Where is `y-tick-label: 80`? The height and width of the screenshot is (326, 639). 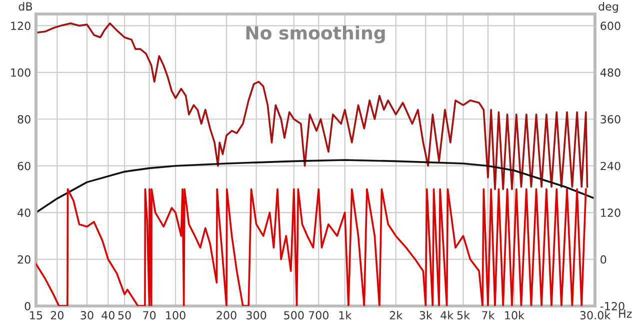
y-tick-label: 80 is located at coordinates (24, 119).